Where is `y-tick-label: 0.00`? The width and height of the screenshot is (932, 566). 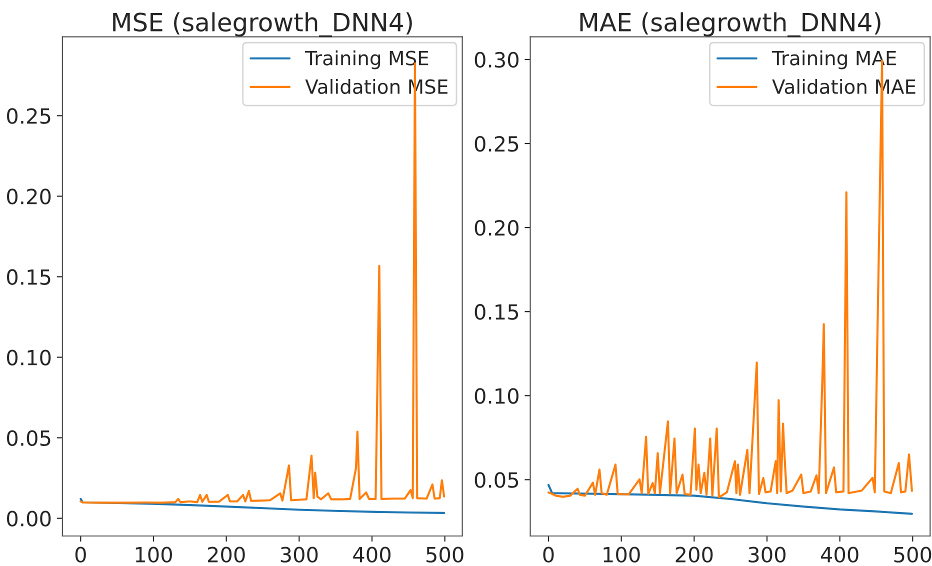
y-tick-label: 0.00 is located at coordinates (29, 518).